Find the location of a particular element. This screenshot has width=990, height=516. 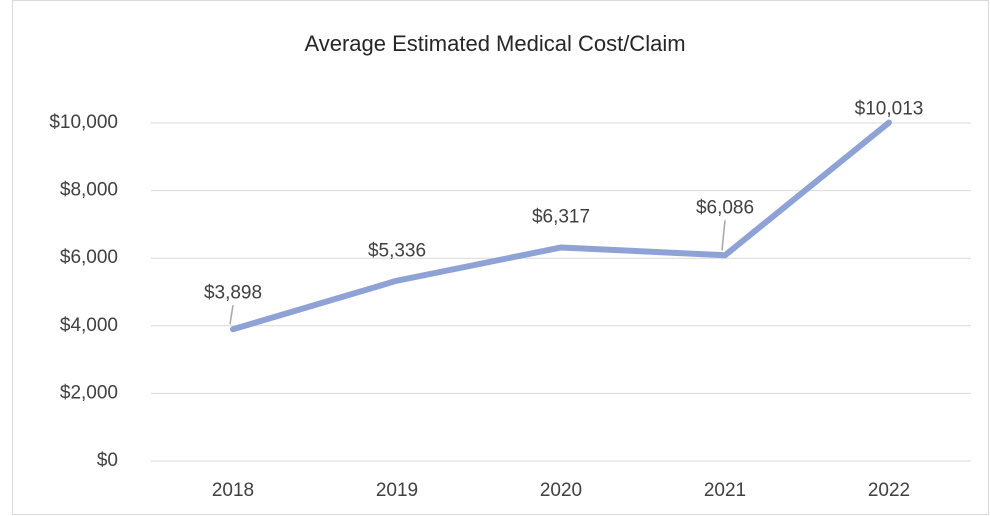

x-tick-label: 2019 is located at coordinates (397, 490).